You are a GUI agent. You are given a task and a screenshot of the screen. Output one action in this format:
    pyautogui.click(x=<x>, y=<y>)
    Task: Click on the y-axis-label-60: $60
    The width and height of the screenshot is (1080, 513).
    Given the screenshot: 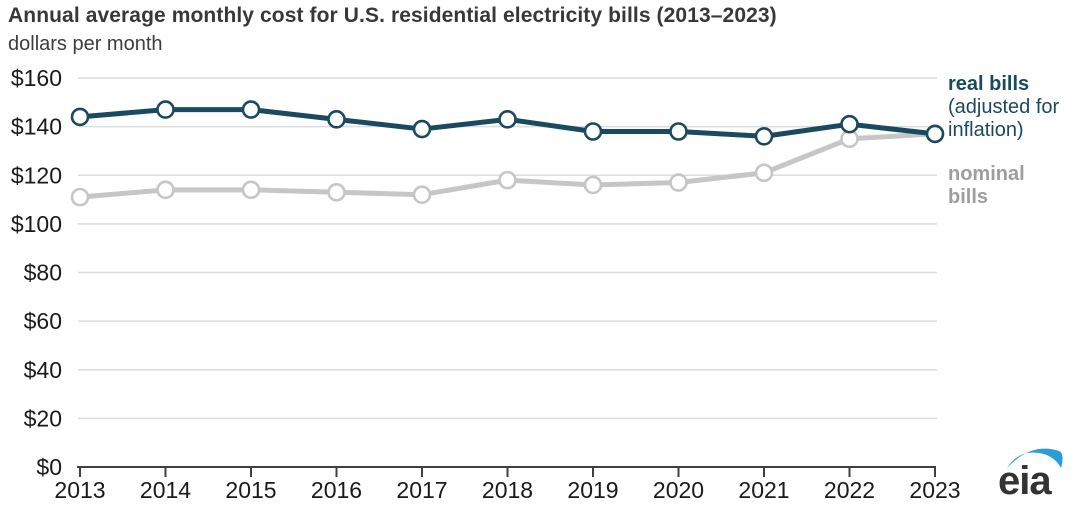 What is the action you would take?
    pyautogui.click(x=43, y=321)
    